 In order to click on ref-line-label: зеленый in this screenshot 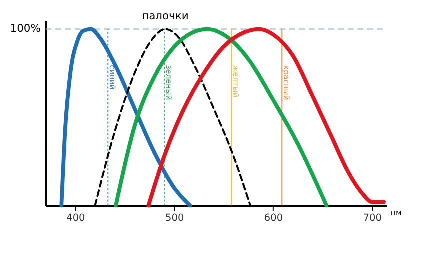, I will do `click(169, 82)`.